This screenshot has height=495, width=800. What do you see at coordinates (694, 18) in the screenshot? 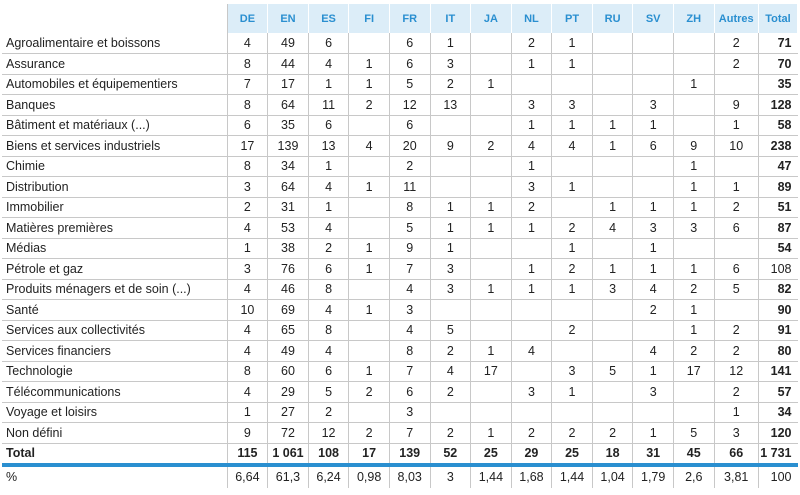
I see `column-header-zh: ZH` at bounding box center [694, 18].